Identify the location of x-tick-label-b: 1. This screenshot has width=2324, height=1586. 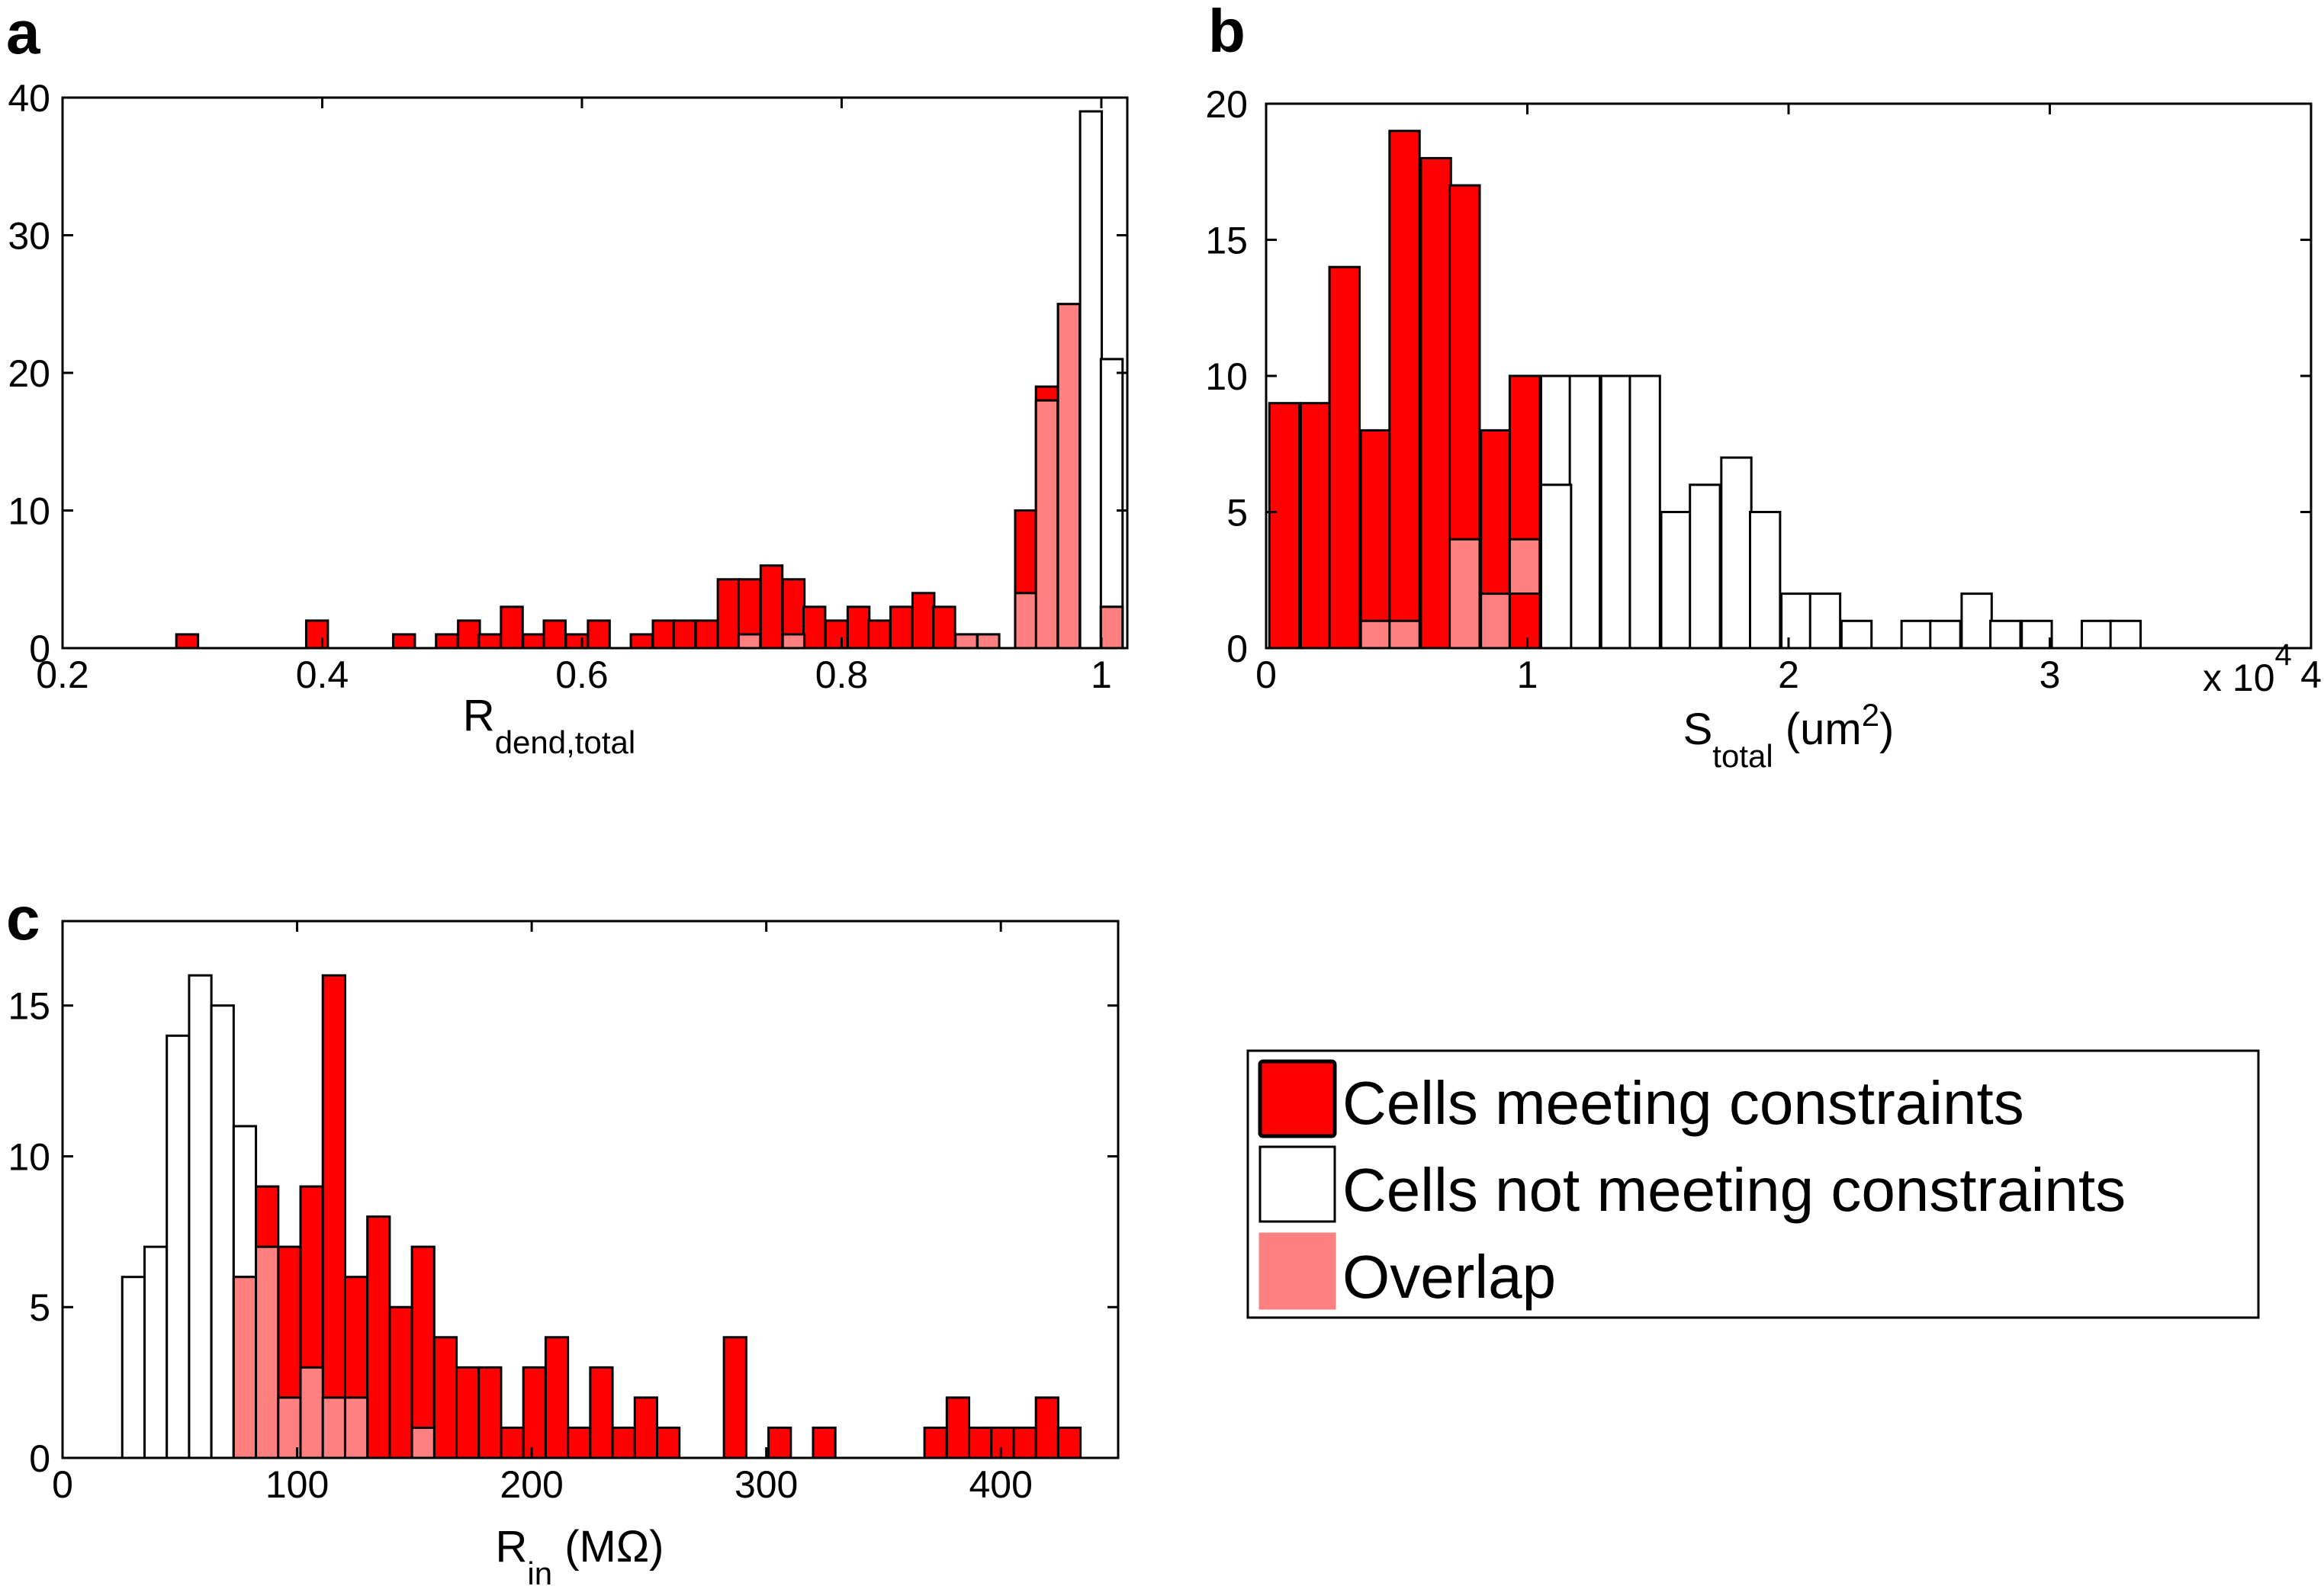
(1527, 674).